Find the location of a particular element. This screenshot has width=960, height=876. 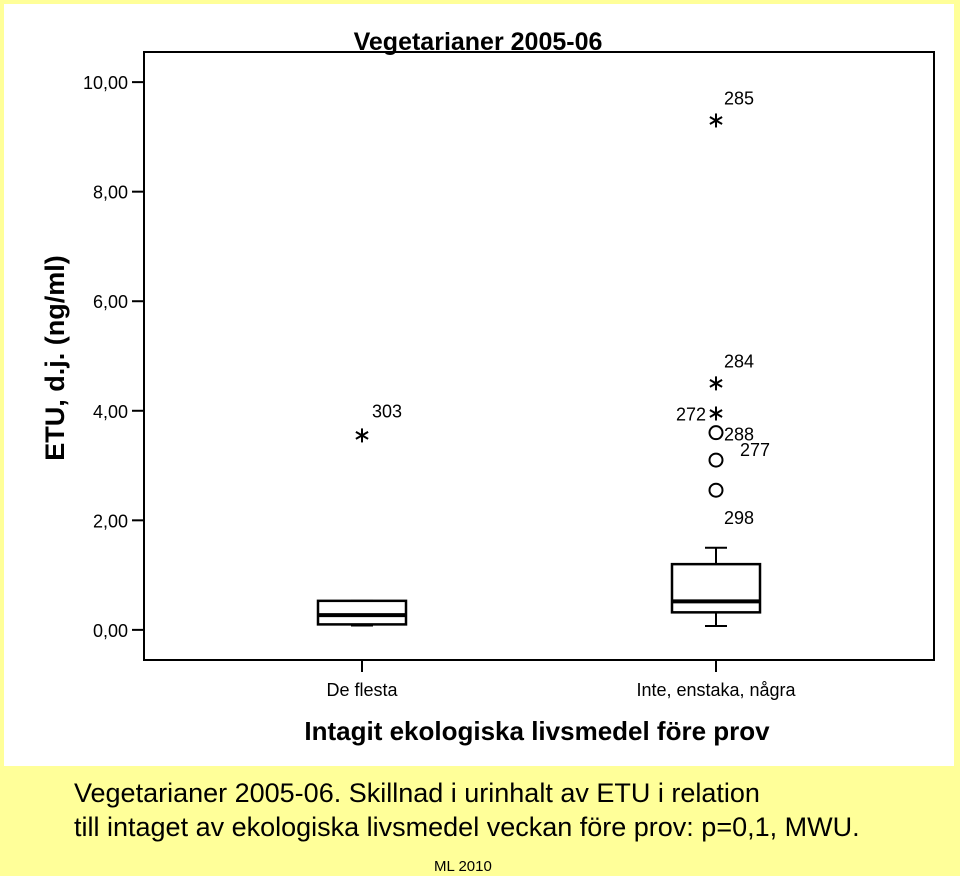

y-tick-label: 4,00 is located at coordinates (110, 412).